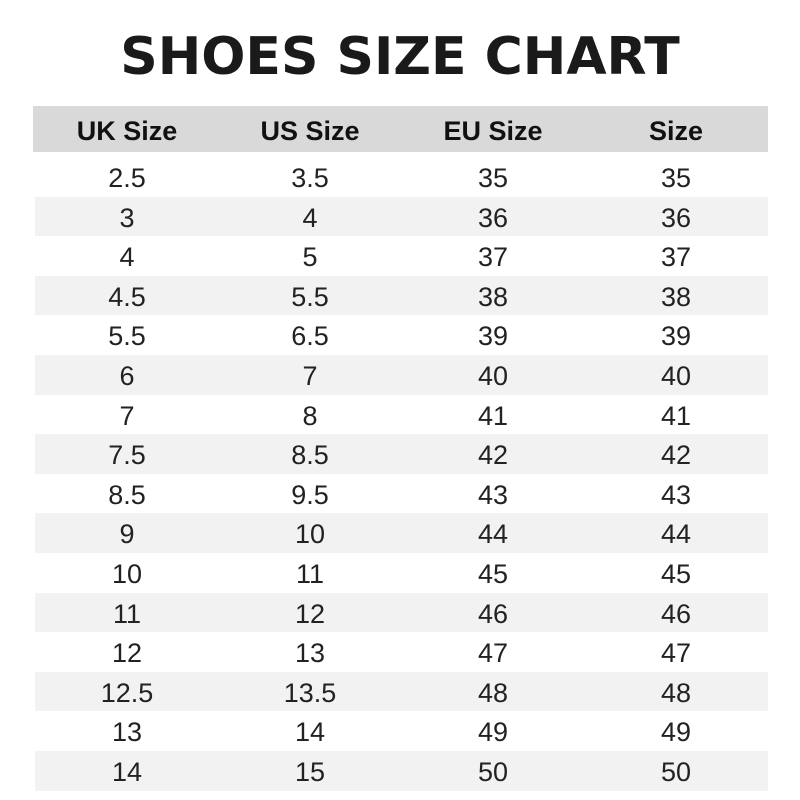  I want to click on chart-title: SHOES SIZE CHART, so click(400, 57).